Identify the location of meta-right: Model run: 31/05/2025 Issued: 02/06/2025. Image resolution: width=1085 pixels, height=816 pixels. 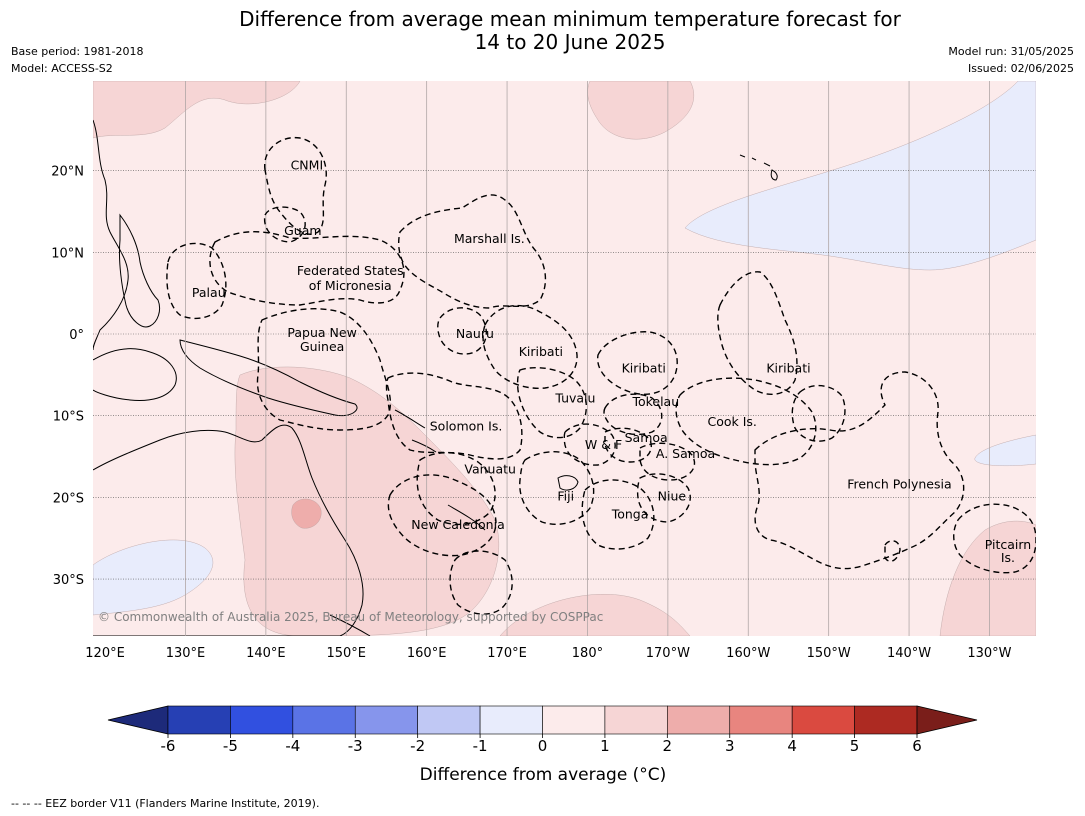
(1011, 60).